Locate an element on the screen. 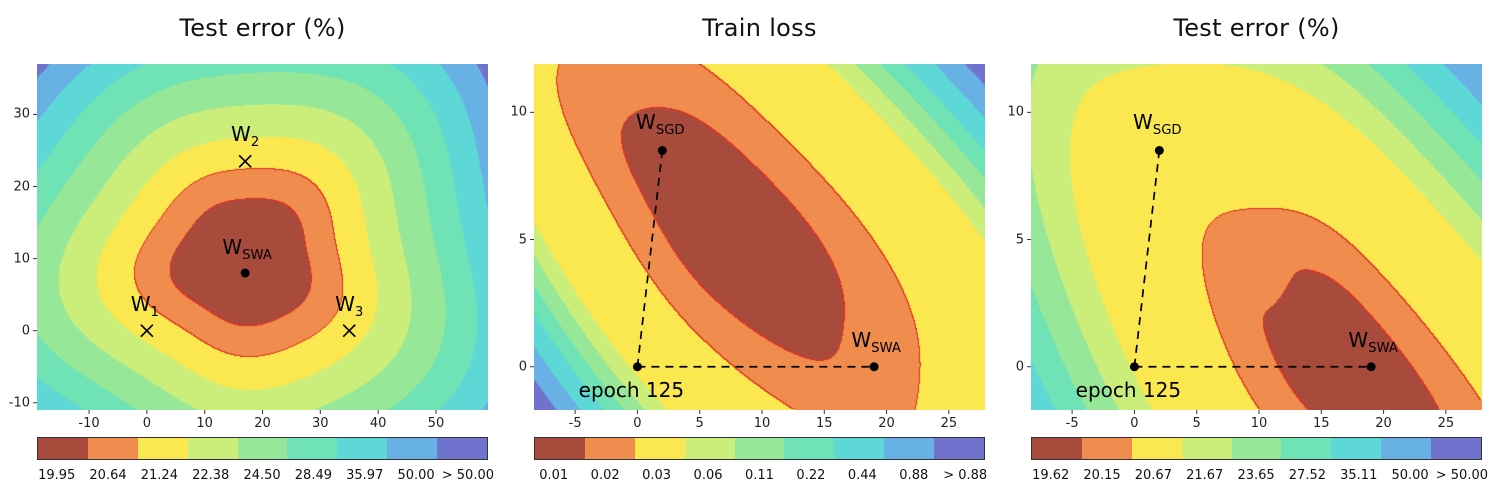 The image size is (1493, 498). colorbar-tick-label: 0.44 is located at coordinates (862, 475).